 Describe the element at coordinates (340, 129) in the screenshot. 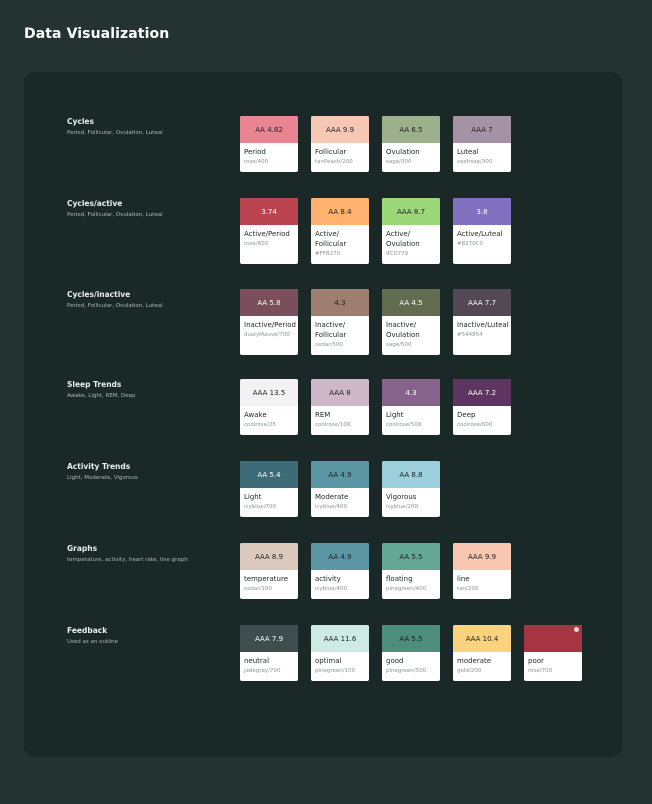

I see `contrast-badge: AAA 9.9` at that location.